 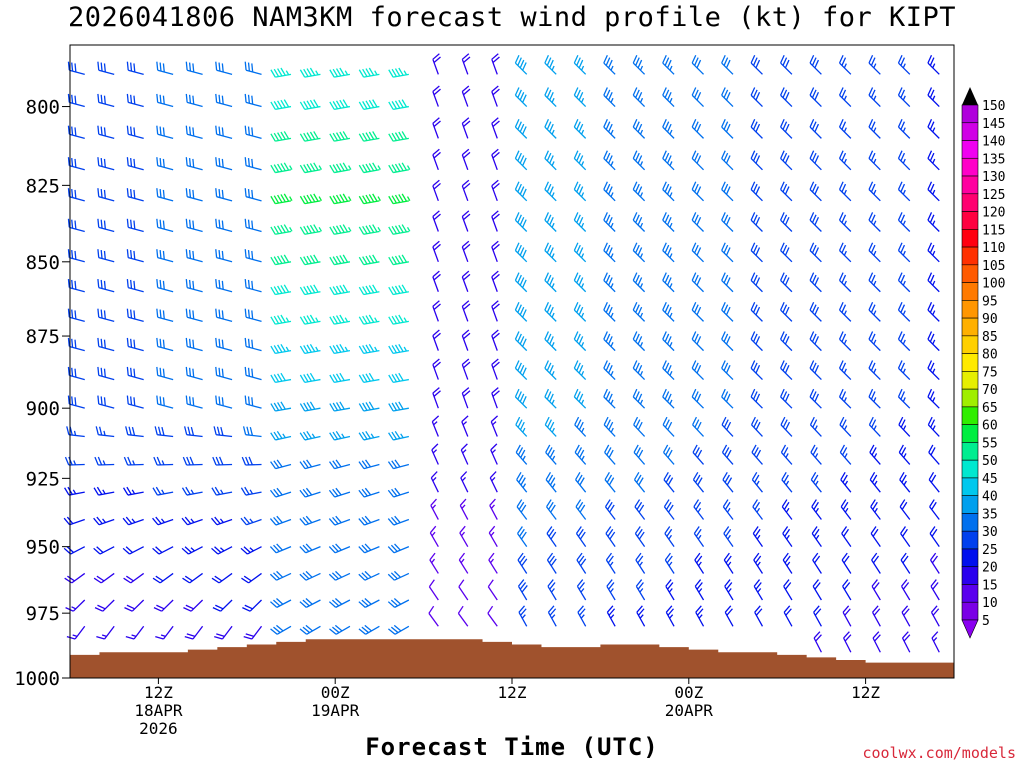 I want to click on credit-link: coolwx.com/models, so click(x=939, y=753).